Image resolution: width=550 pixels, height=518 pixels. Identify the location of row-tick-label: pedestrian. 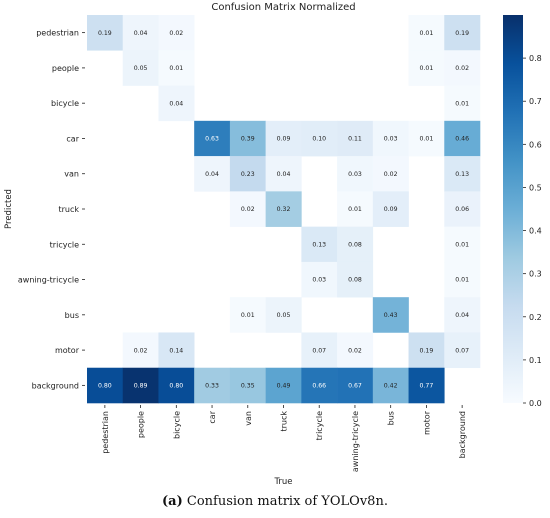
(57, 33).